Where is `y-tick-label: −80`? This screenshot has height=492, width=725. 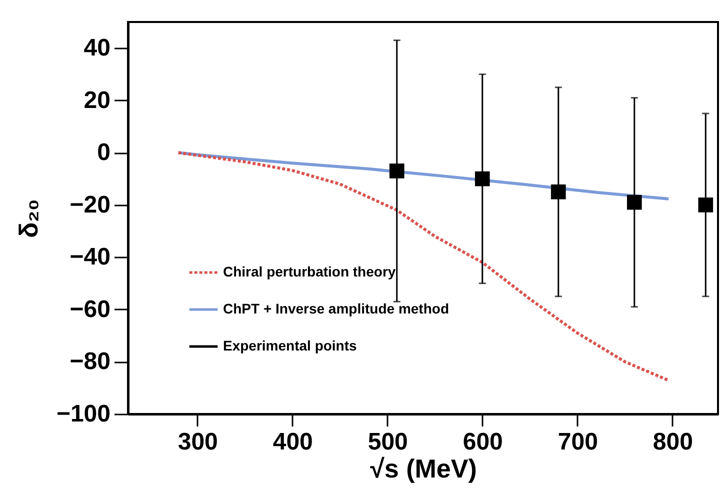 y-tick-label: −80 is located at coordinates (90, 362).